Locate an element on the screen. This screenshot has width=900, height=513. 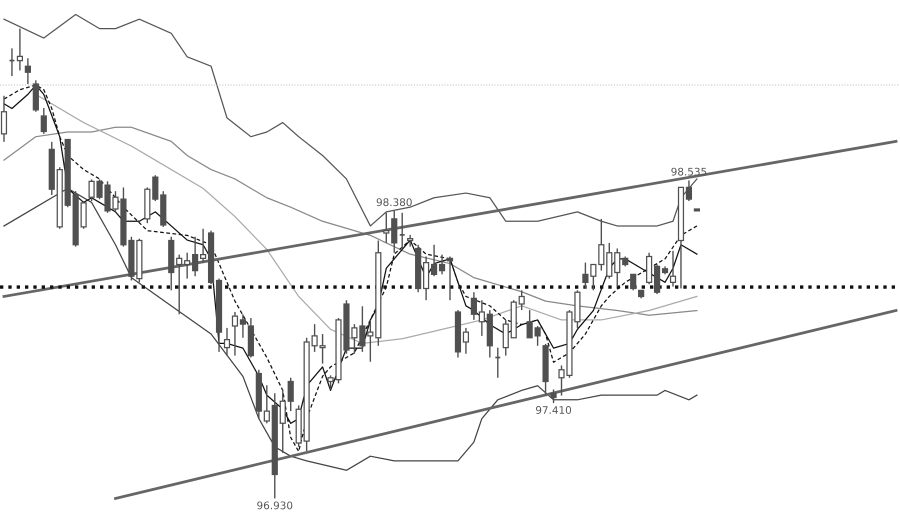
annotation: 97.410 is located at coordinates (554, 410).